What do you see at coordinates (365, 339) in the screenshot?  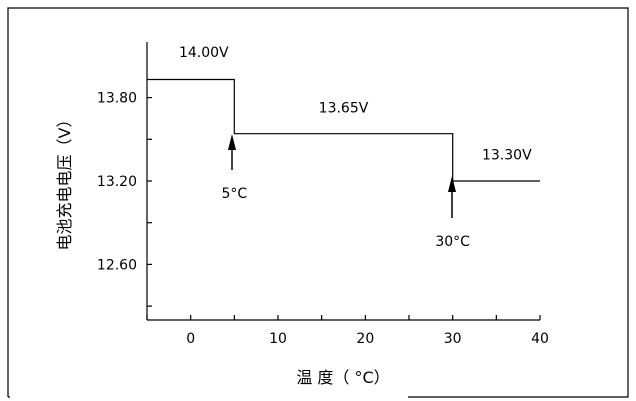 I see `x-tick-label: 20` at bounding box center [365, 339].